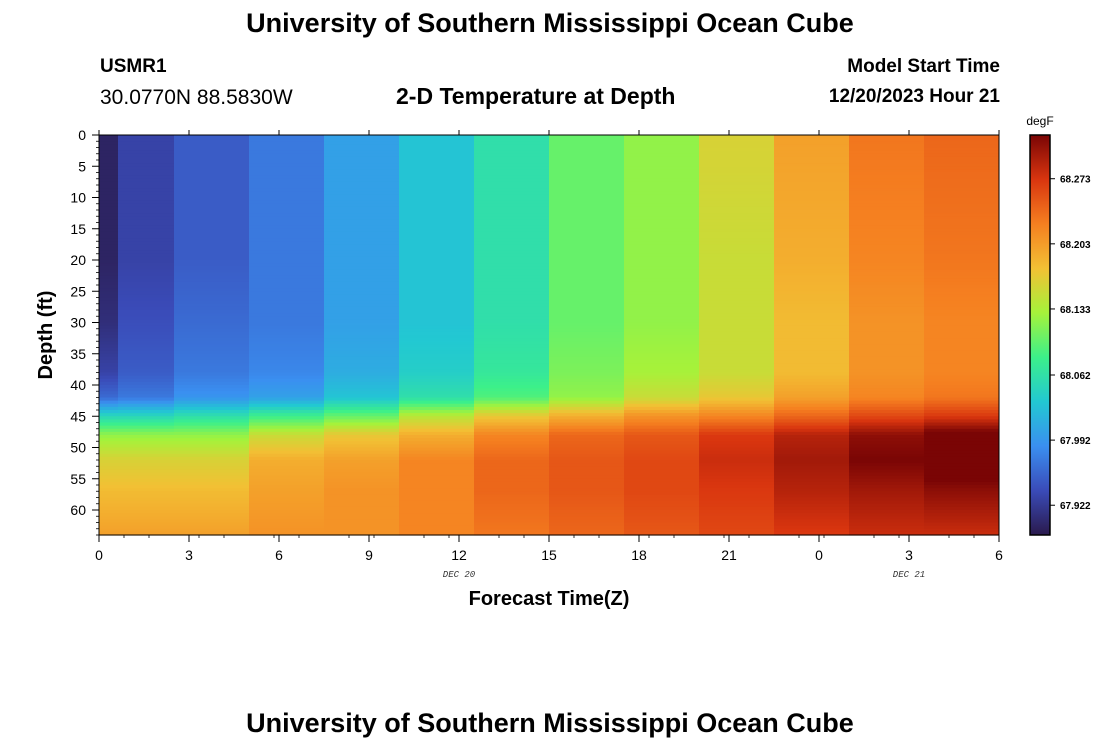 This screenshot has height=750, width=1100. Describe the element at coordinates (78, 260) in the screenshot. I see `y-tick-label: 20` at that location.